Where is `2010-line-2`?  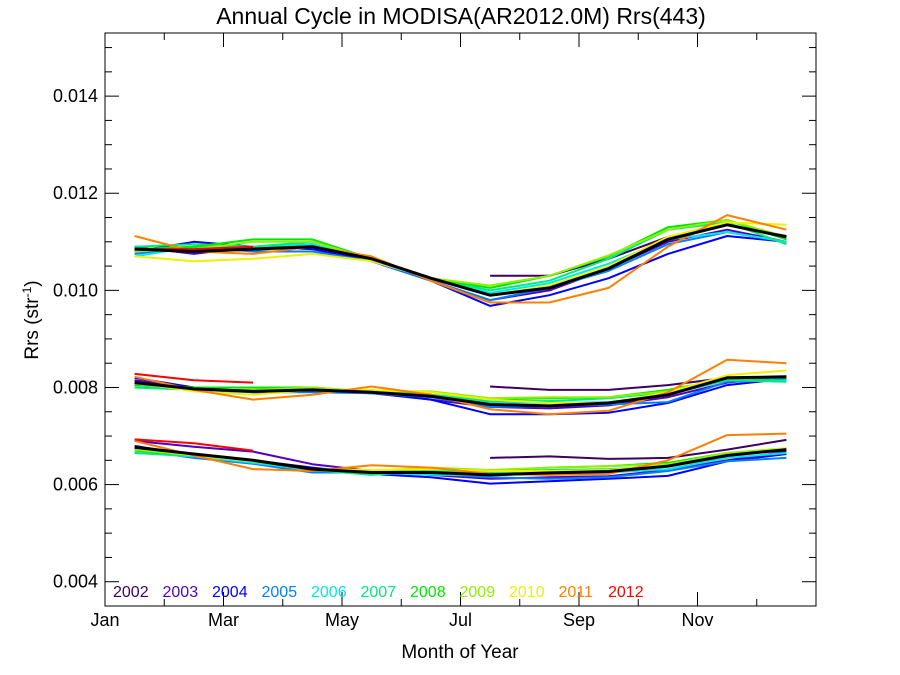 2010-line-2 is located at coordinates (460, 386).